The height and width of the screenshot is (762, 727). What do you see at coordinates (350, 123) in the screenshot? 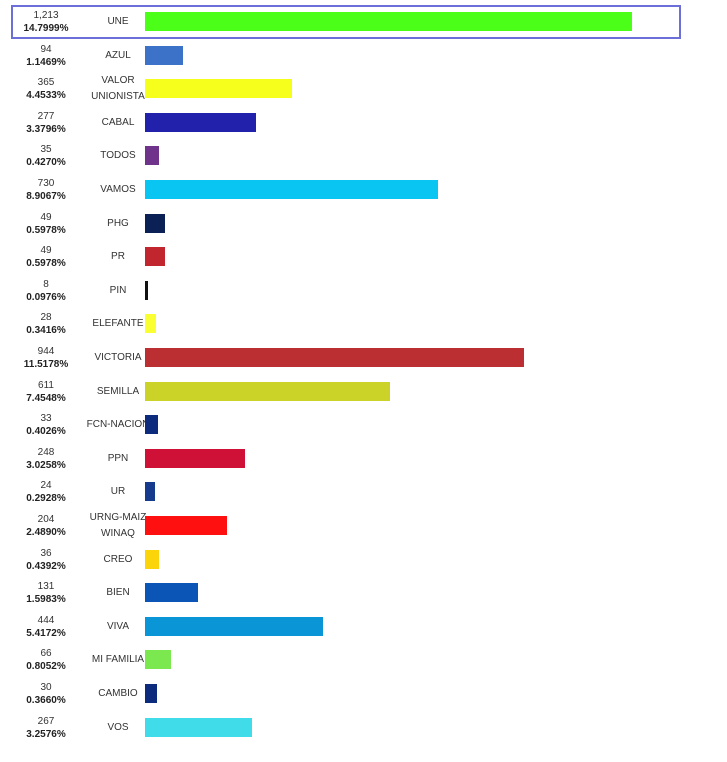
I see `bar-row: 277 3.3796% CABAL` at bounding box center [350, 123].